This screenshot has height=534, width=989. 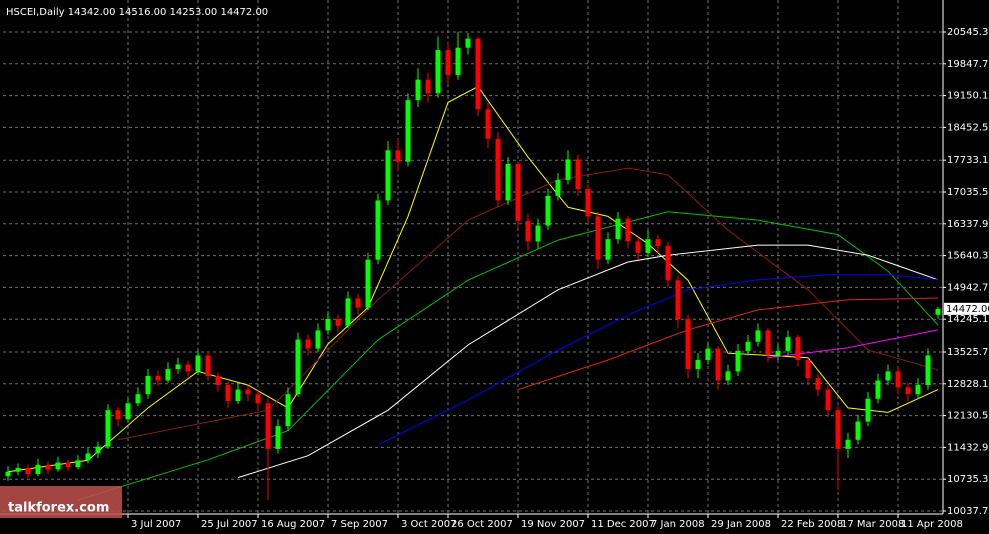 What do you see at coordinates (968, 96) in the screenshot?
I see `y-tick-label: 19150.10` at bounding box center [968, 96].